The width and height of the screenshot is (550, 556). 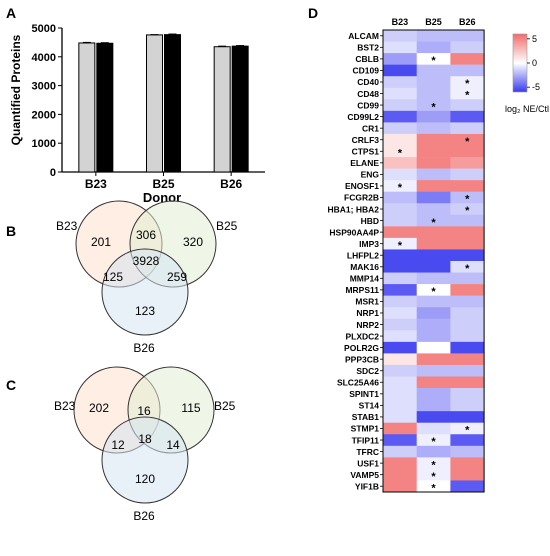 I want to click on venn-b-set-b26: B26, so click(x=144, y=348).